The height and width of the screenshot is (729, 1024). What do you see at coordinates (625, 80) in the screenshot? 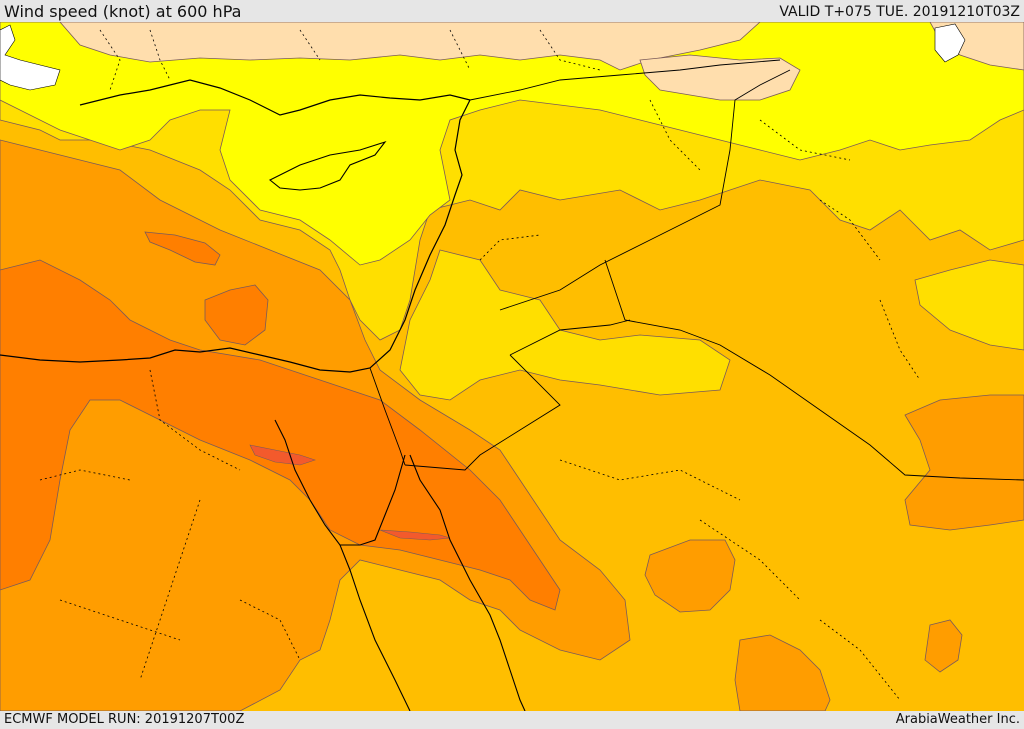
I see `border-turkey-syria` at bounding box center [625, 80].